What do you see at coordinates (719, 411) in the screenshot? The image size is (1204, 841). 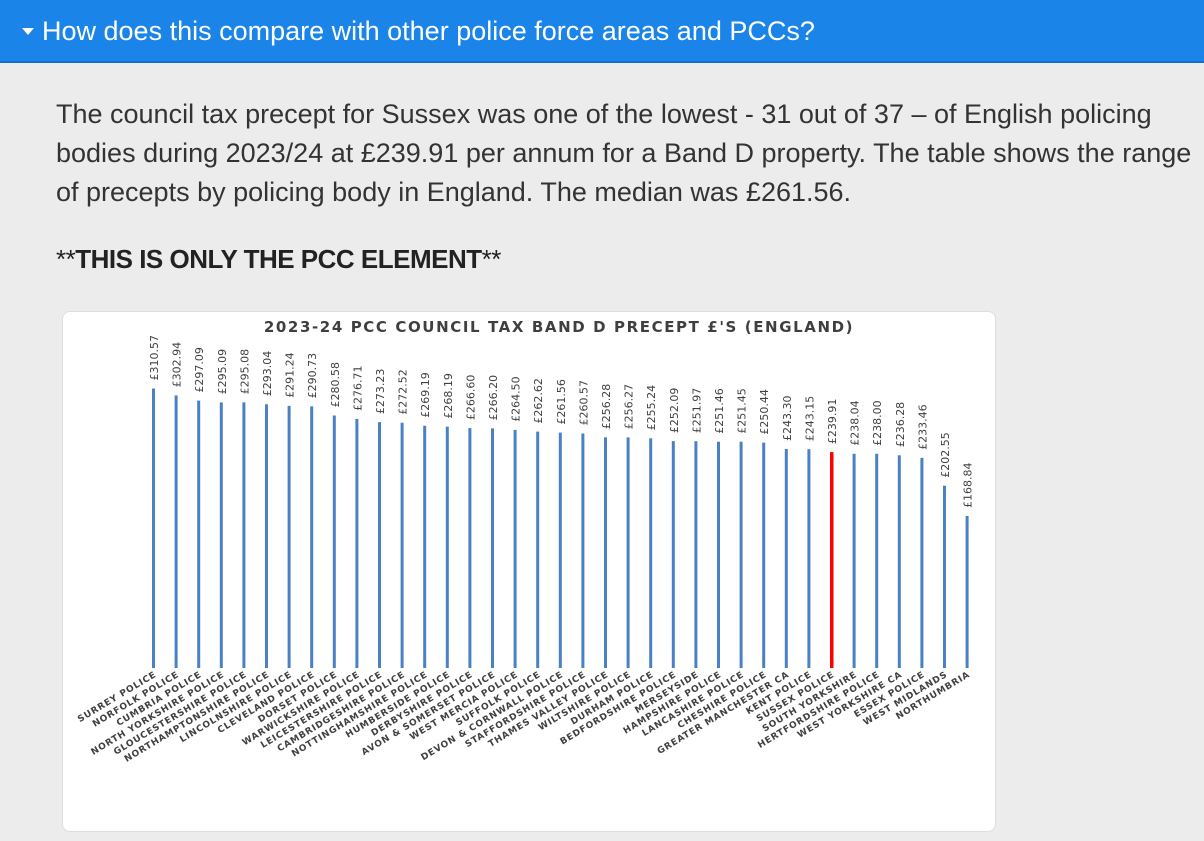 I see `value-label-25: £251.46` at bounding box center [719, 411].